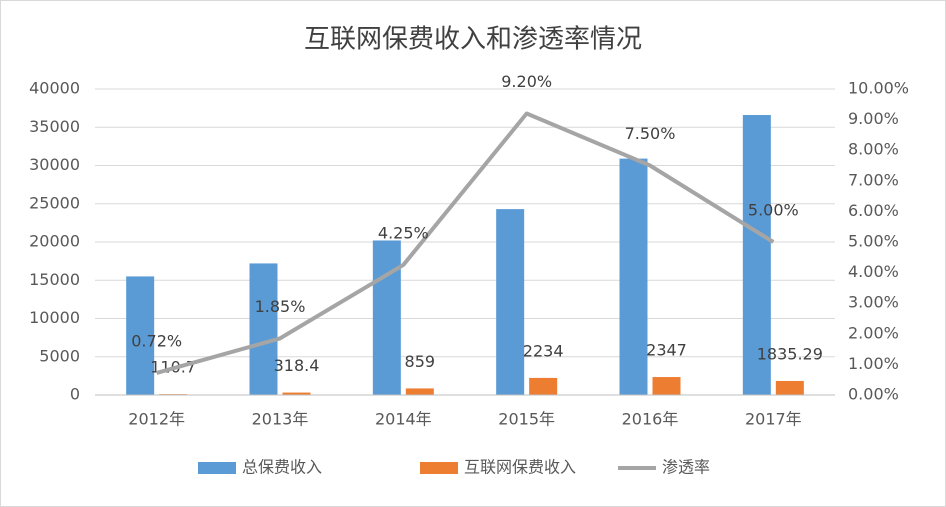 This screenshot has height=507, width=946. Describe the element at coordinates (54, 164) in the screenshot. I see `y-tick-label: 30000` at that location.